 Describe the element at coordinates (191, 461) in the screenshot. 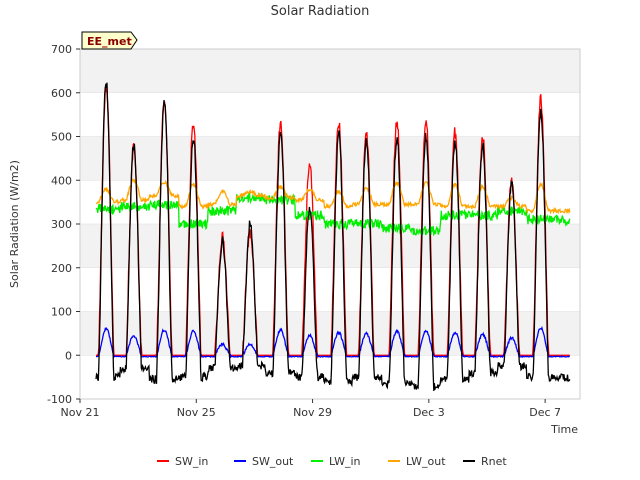

I see `legend-label-sw-in: SW_in` at that location.